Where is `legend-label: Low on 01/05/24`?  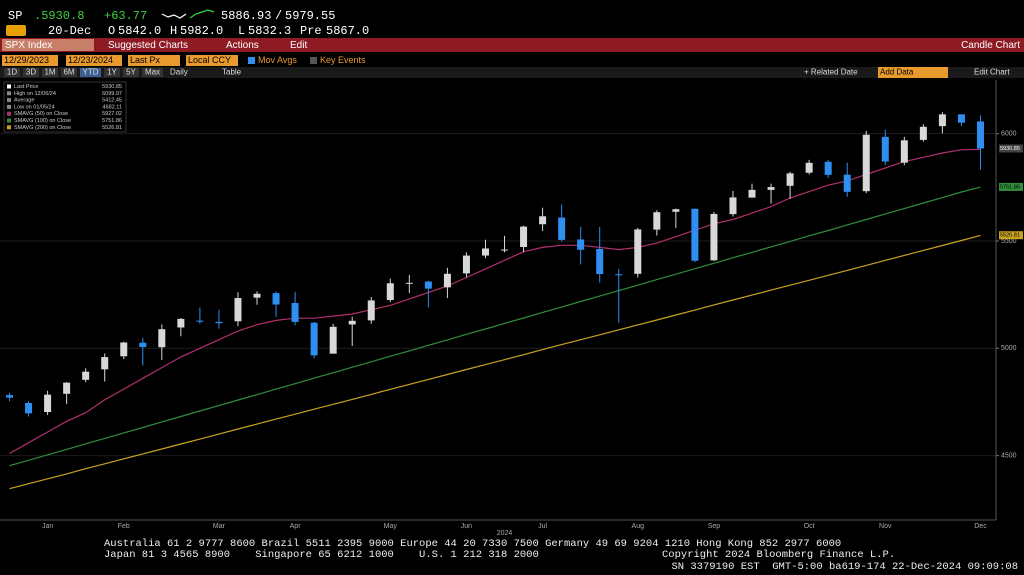
legend-label: Low on 01/05/24 is located at coordinates (34, 107).